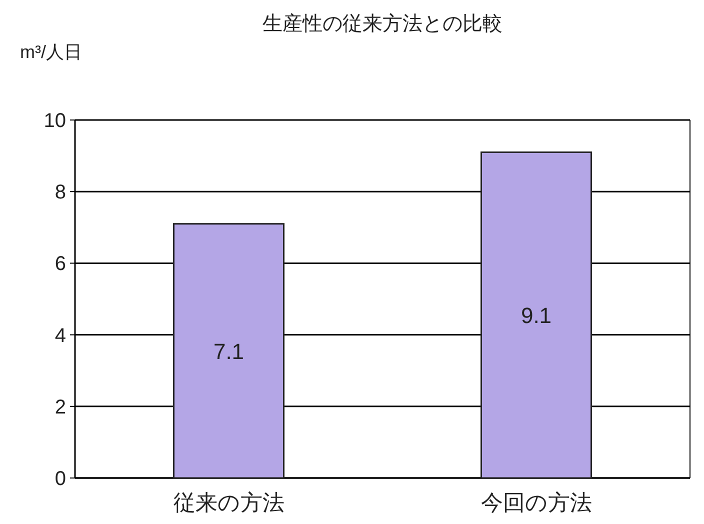 The height and width of the screenshot is (524, 704). What do you see at coordinates (60, 479) in the screenshot?
I see `y-tick-label: 0` at bounding box center [60, 479].